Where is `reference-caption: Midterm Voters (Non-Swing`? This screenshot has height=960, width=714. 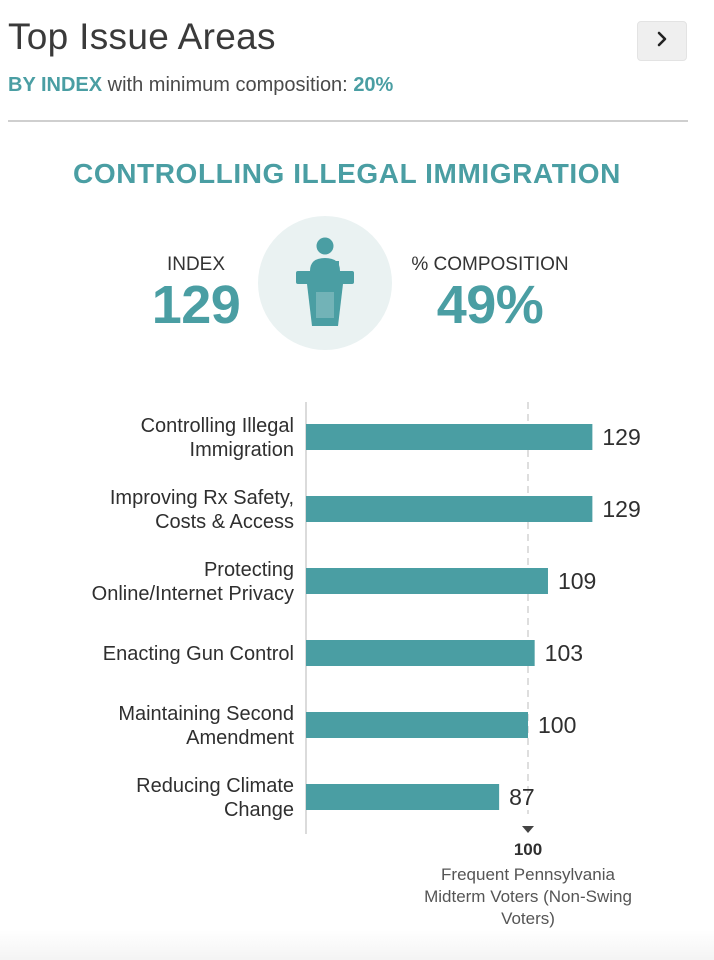 reference-caption: Midterm Voters (Non-Swing is located at coordinates (528, 896).